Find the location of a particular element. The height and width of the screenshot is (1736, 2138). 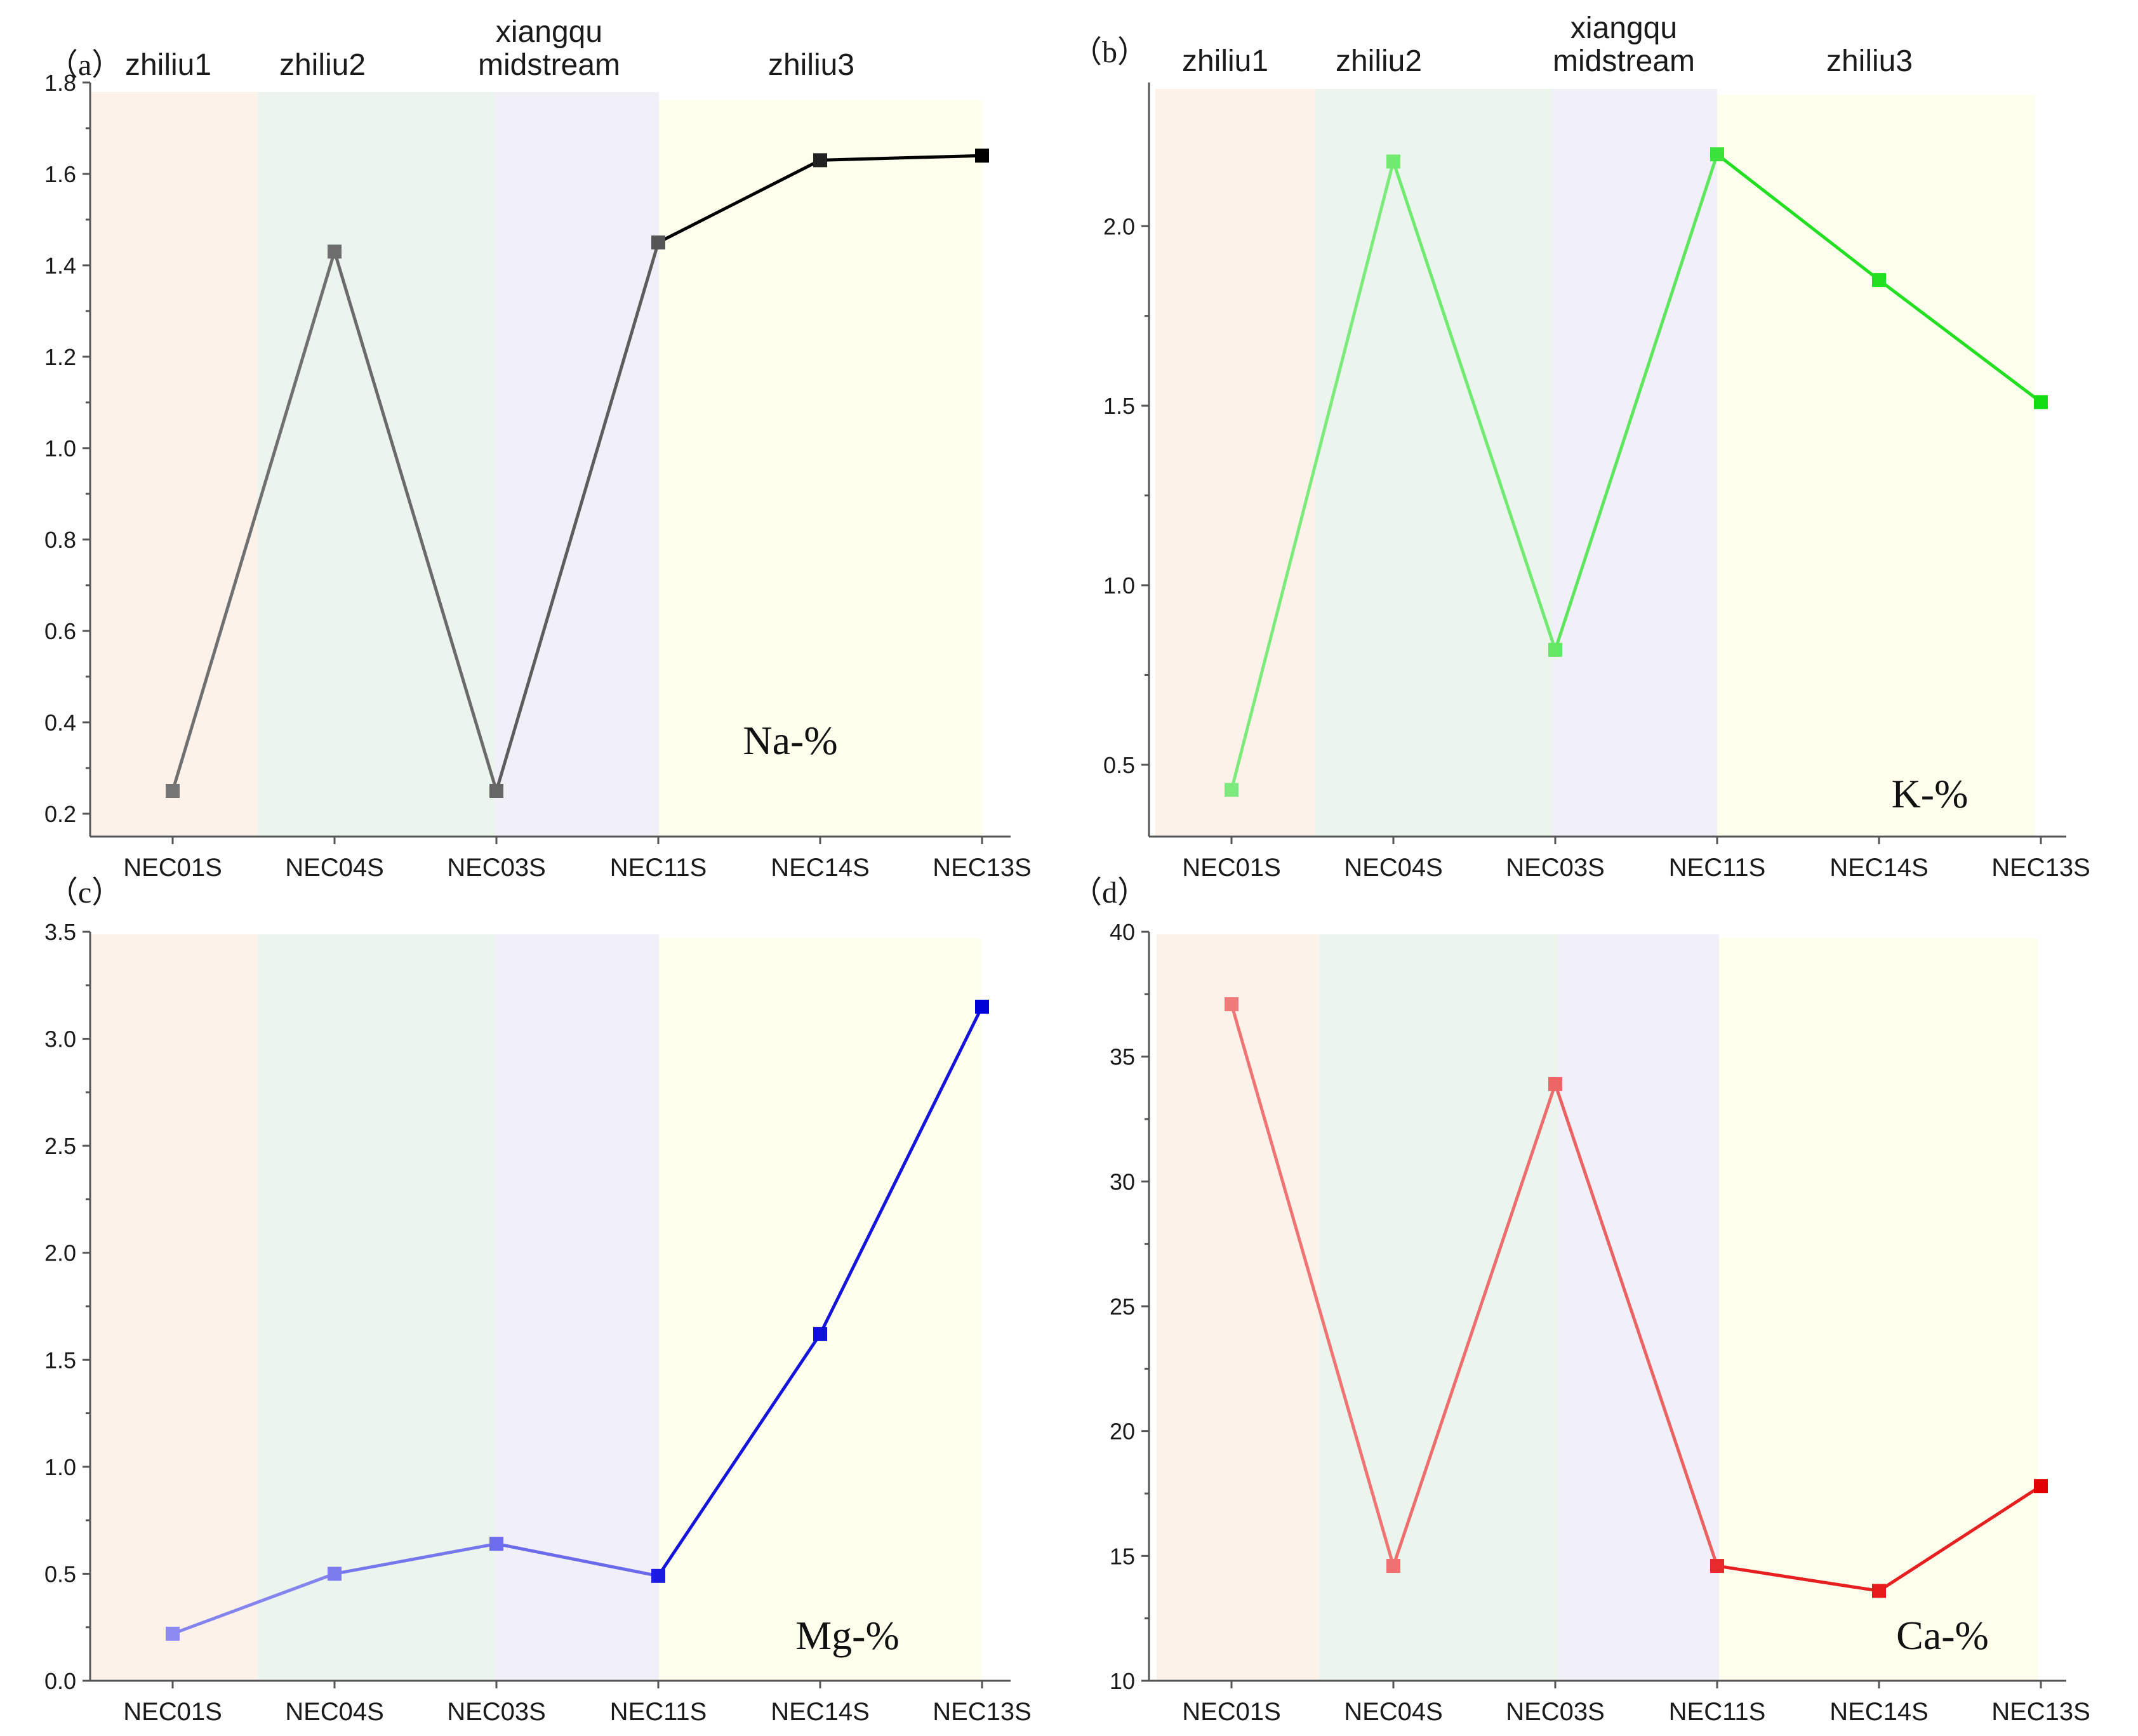

y-tick-label: 30 is located at coordinates (1122, 1182).